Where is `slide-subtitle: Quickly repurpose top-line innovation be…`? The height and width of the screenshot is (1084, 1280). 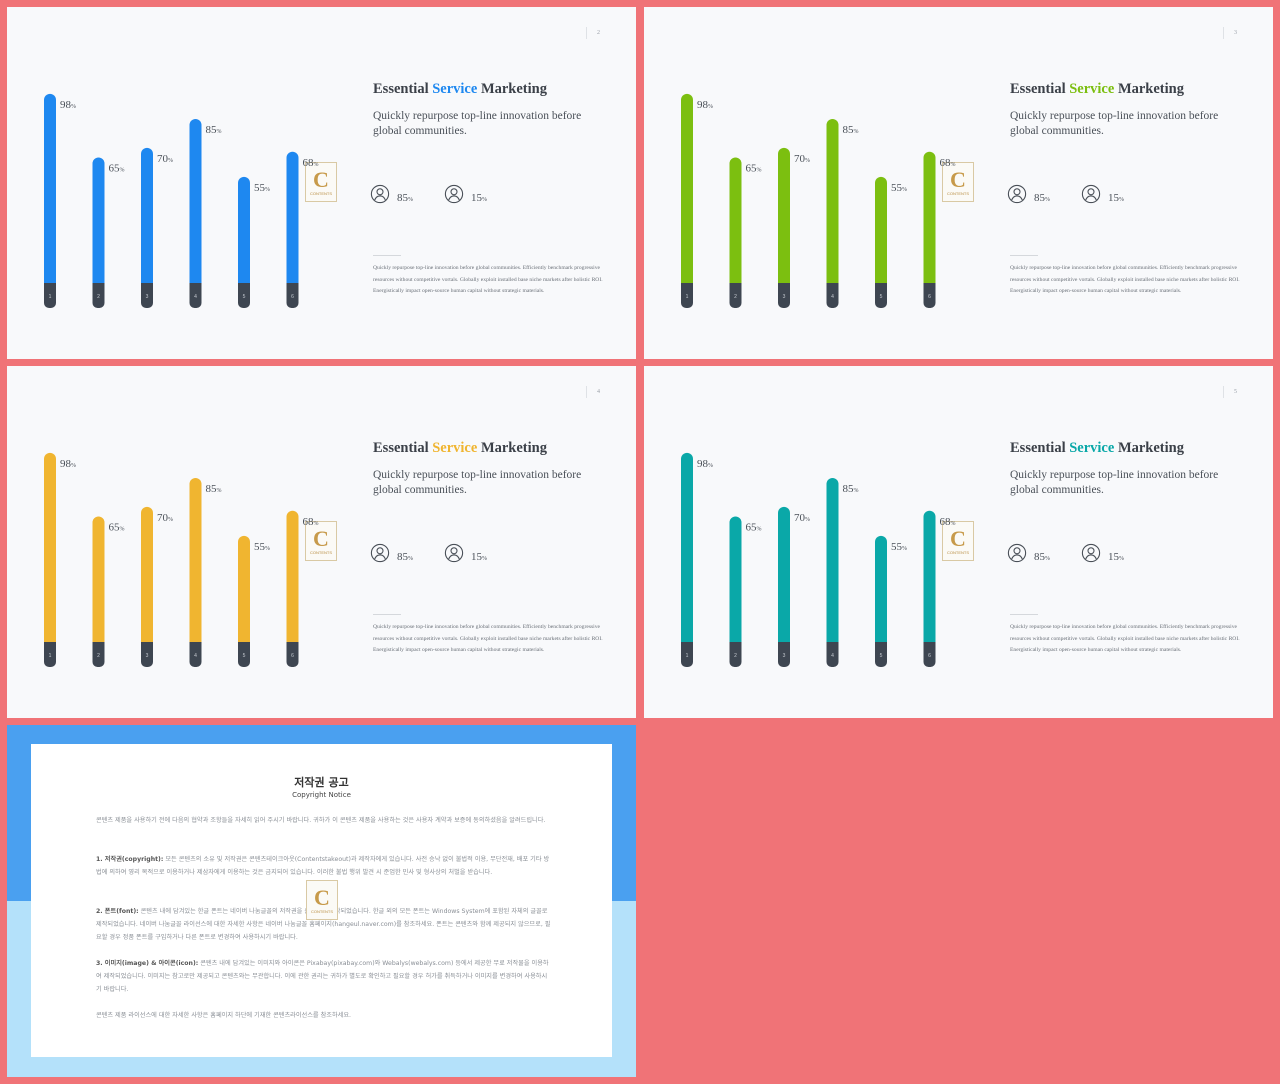
slide-subtitle: Quickly repurpose top-line innovation be… is located at coordinates (1114, 123).